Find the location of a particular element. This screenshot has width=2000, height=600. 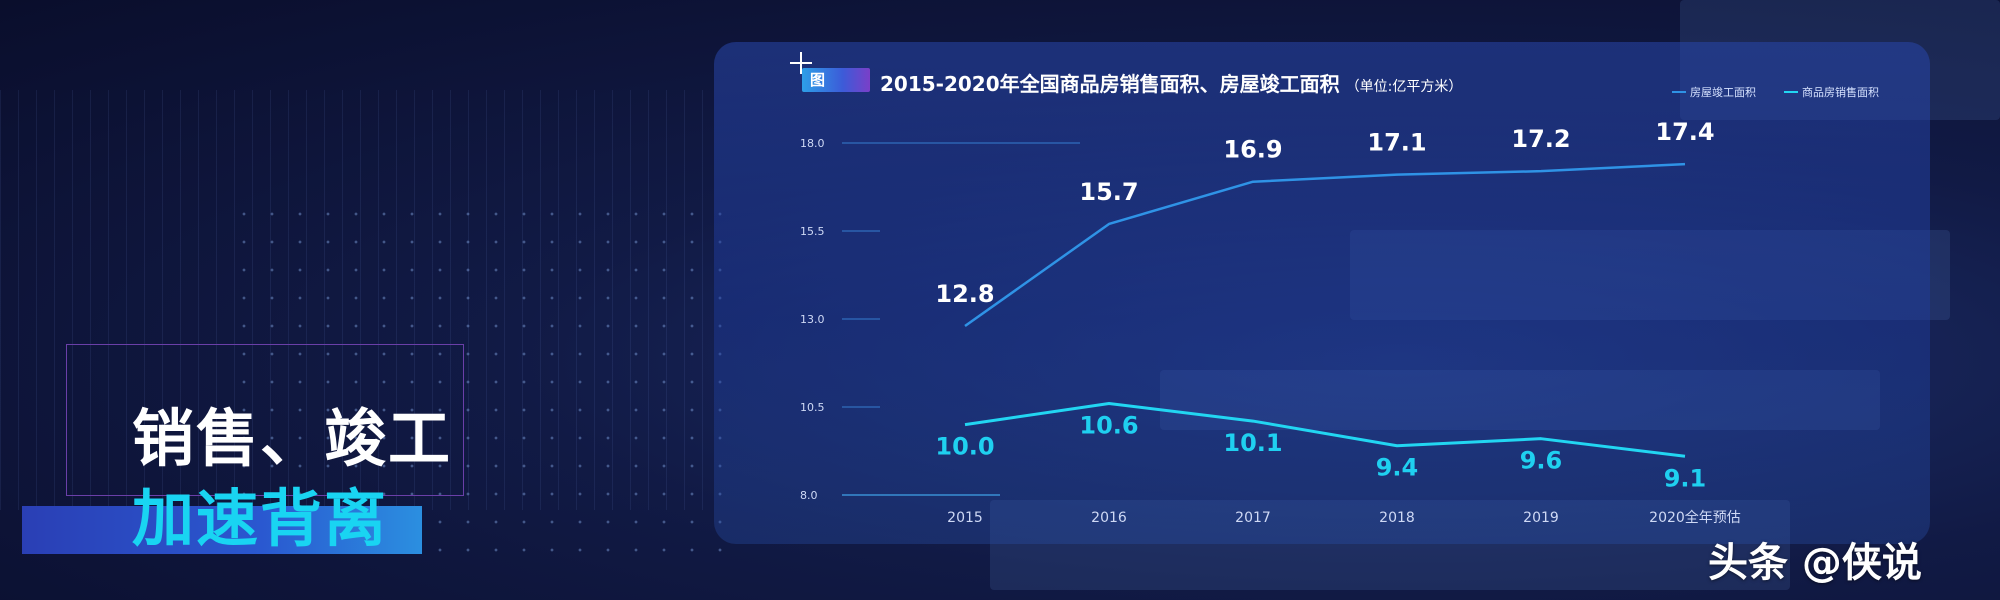

chart-title-text: 2015-2020年全国商品房销售面积、房屋竣工面积 is located at coordinates (1110, 84).